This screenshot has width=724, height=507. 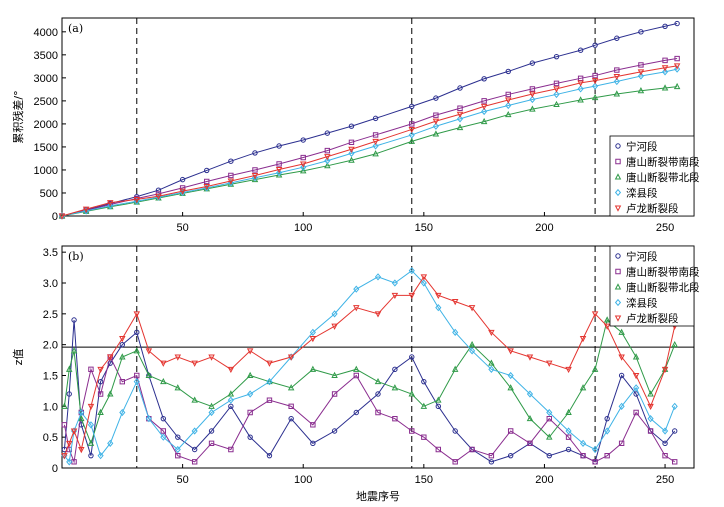 I want to click on x-tick-label: 50, so click(x=182, y=480).